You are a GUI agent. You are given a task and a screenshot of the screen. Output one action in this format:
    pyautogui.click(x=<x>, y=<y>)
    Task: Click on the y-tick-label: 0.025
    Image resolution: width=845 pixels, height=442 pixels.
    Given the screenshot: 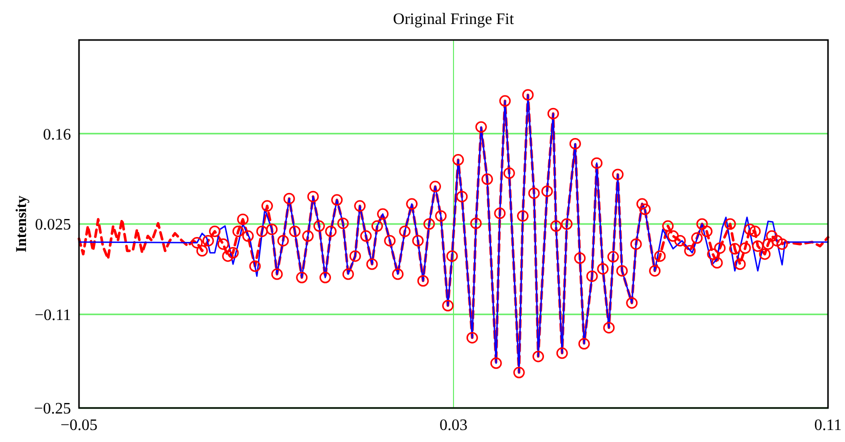 What is the action you would take?
    pyautogui.click(x=53, y=225)
    